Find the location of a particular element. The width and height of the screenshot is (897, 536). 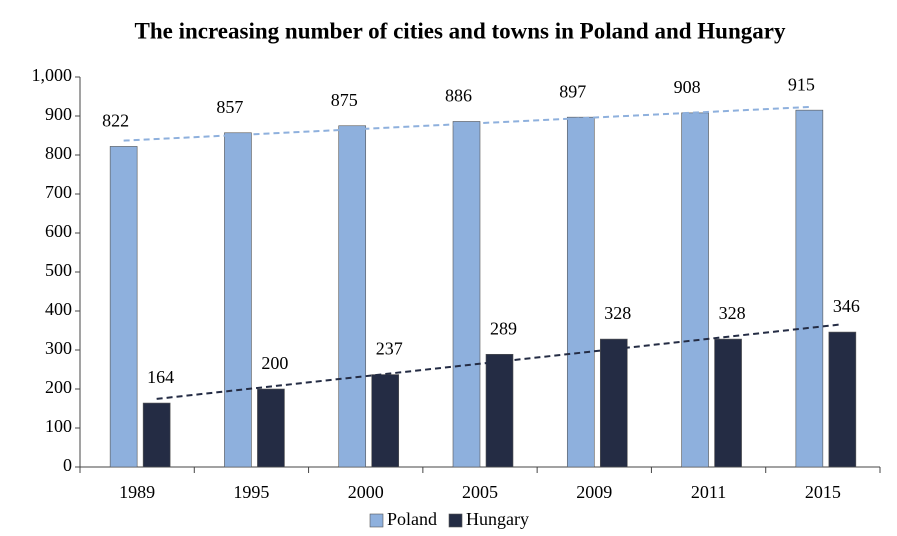

y-tick-label: 200 is located at coordinates (58, 387).